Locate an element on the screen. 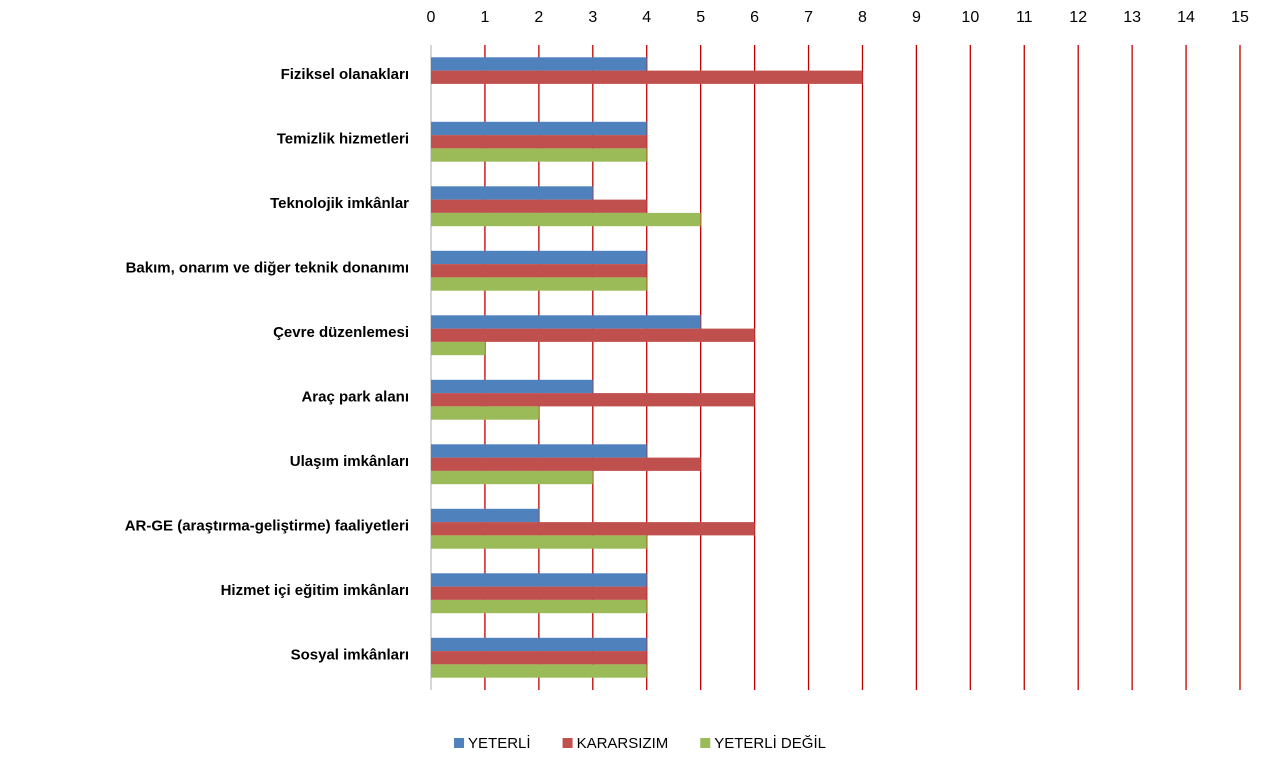 This screenshot has width=1265, height=760. x-tick-label: 4 is located at coordinates (646, 17).